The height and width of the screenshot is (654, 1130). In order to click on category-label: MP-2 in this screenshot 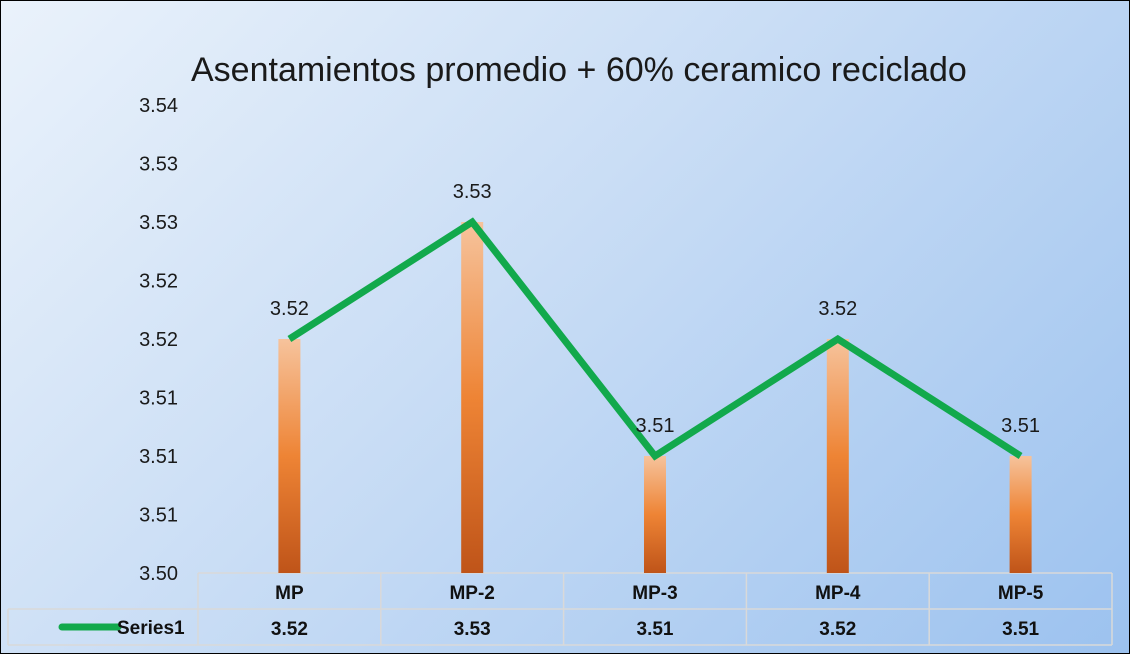, I will do `click(471, 593)`.